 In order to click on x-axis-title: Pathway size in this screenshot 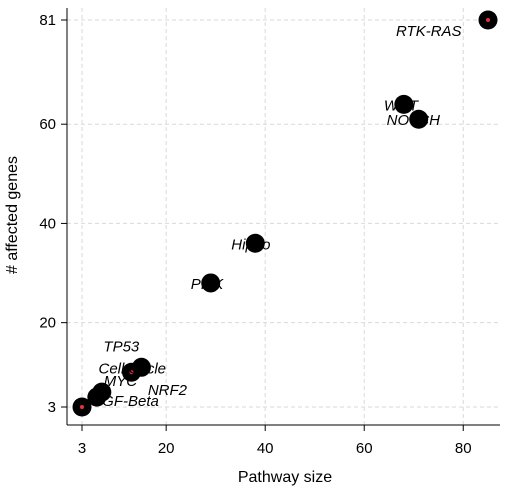, I will do `click(285, 477)`.